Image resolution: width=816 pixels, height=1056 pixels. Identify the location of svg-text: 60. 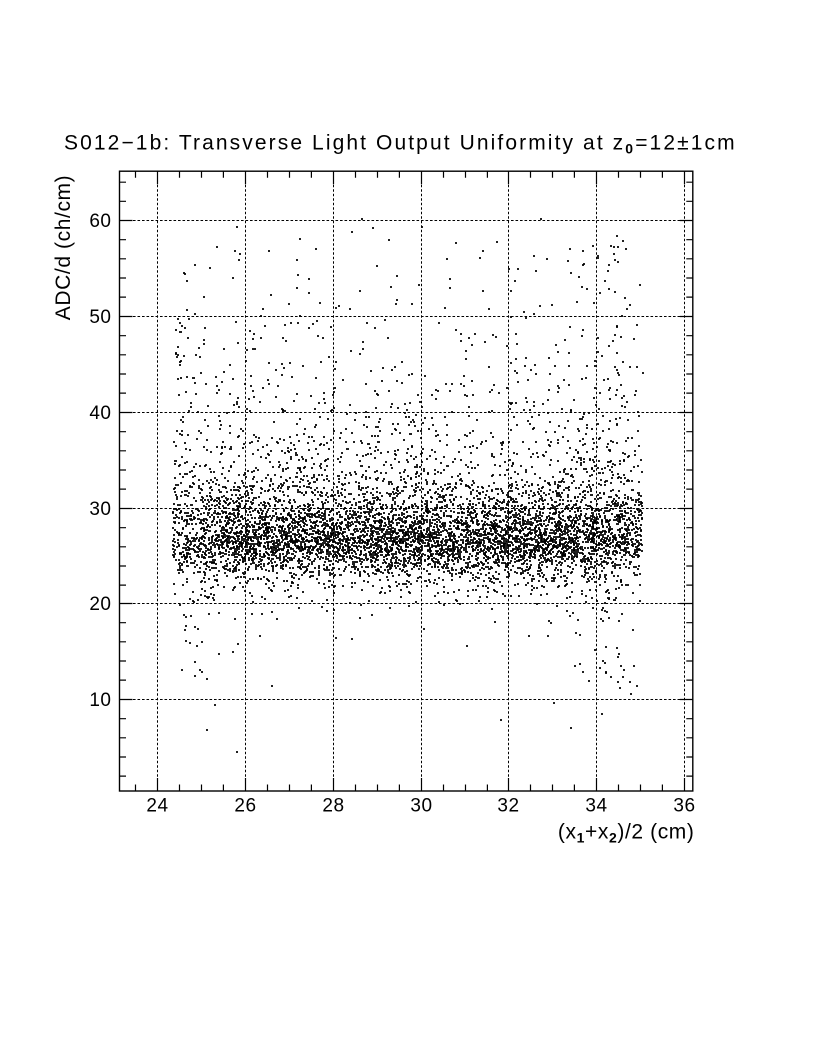
(100, 221).